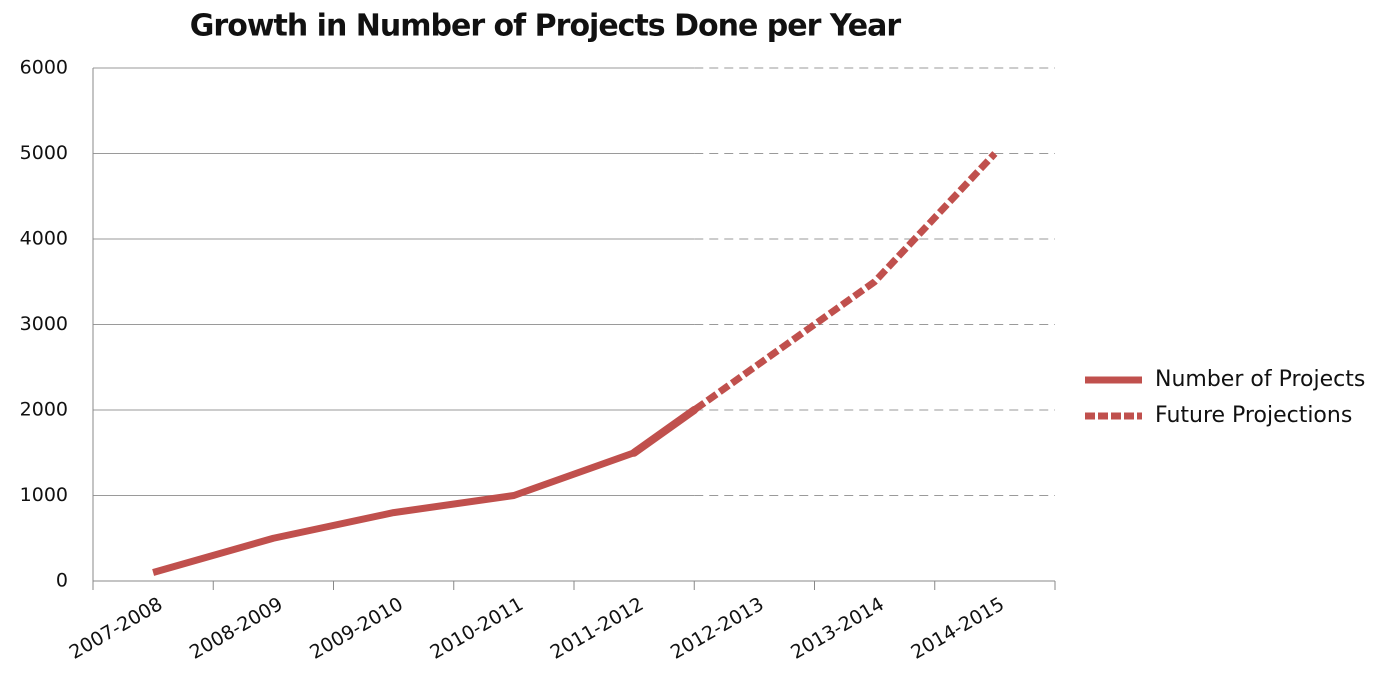 Image resolution: width=1391 pixels, height=677 pixels. What do you see at coordinates (356, 628) in the screenshot?
I see `x-tick-label: 2009-2010` at bounding box center [356, 628].